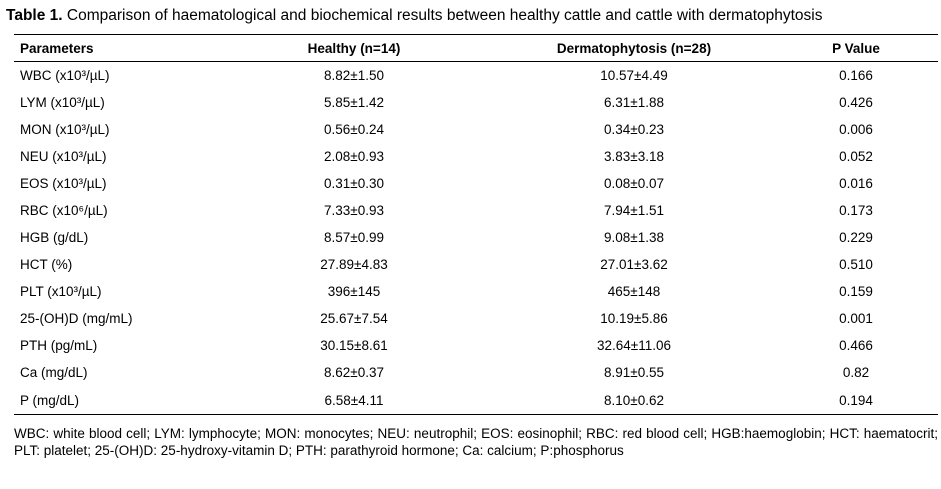 The width and height of the screenshot is (941, 489). I want to click on cell-dermatophytosis: 3.83±3.18, so click(634, 156).